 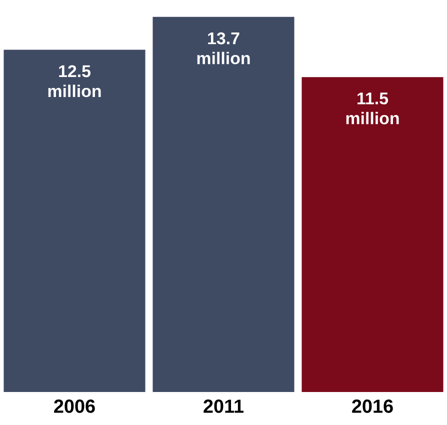 What do you see at coordinates (74, 81) in the screenshot?
I see `data-label: 12.5 million` at bounding box center [74, 81].